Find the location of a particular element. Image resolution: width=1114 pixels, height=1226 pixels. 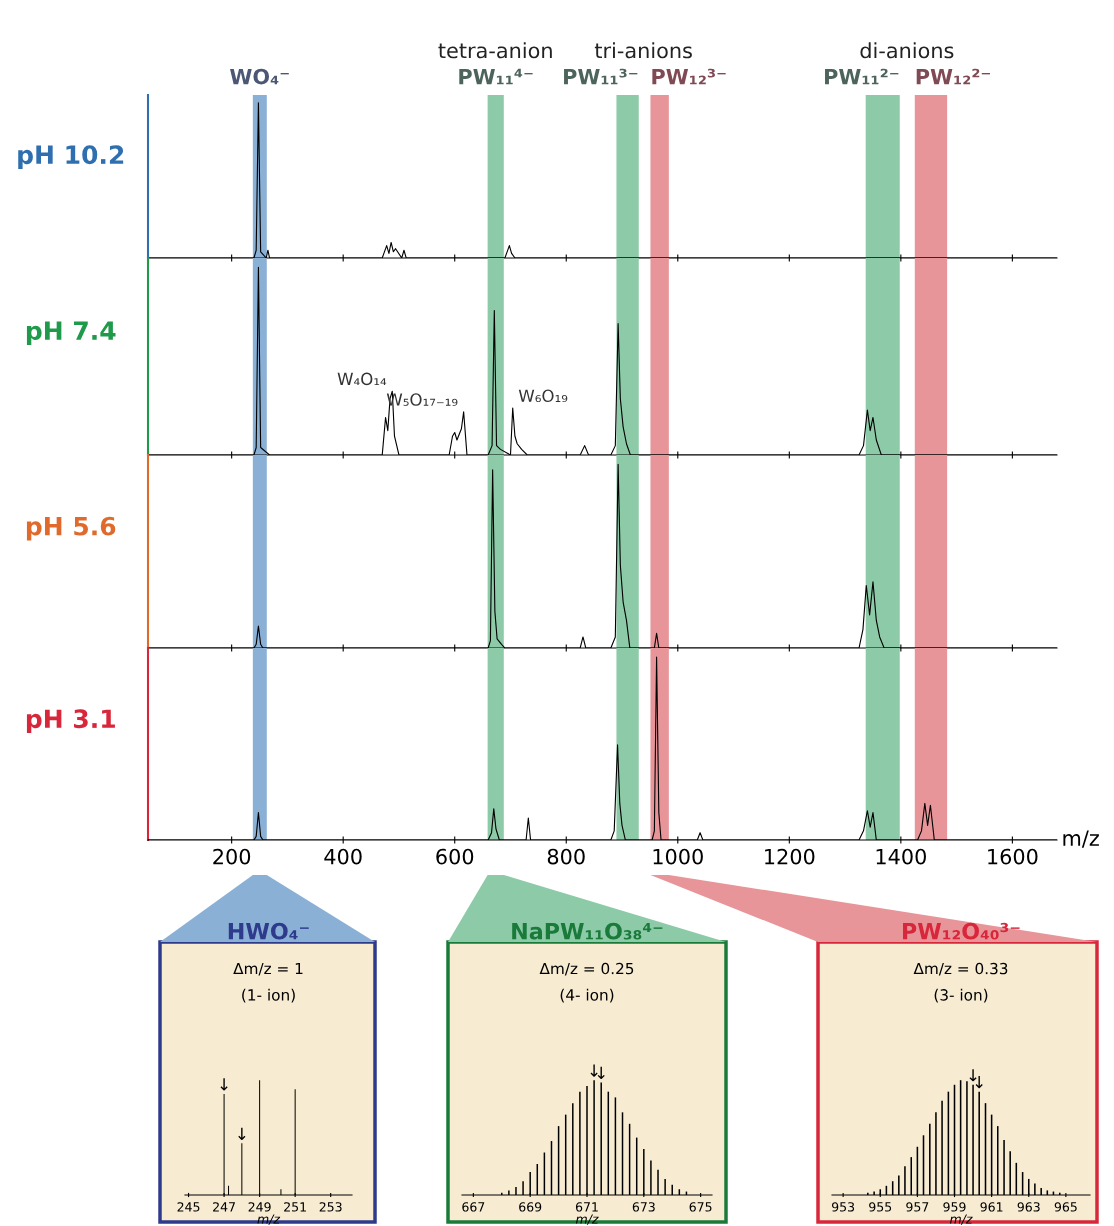

band-label: PW₁₁⁴⁻ is located at coordinates (496, 76).